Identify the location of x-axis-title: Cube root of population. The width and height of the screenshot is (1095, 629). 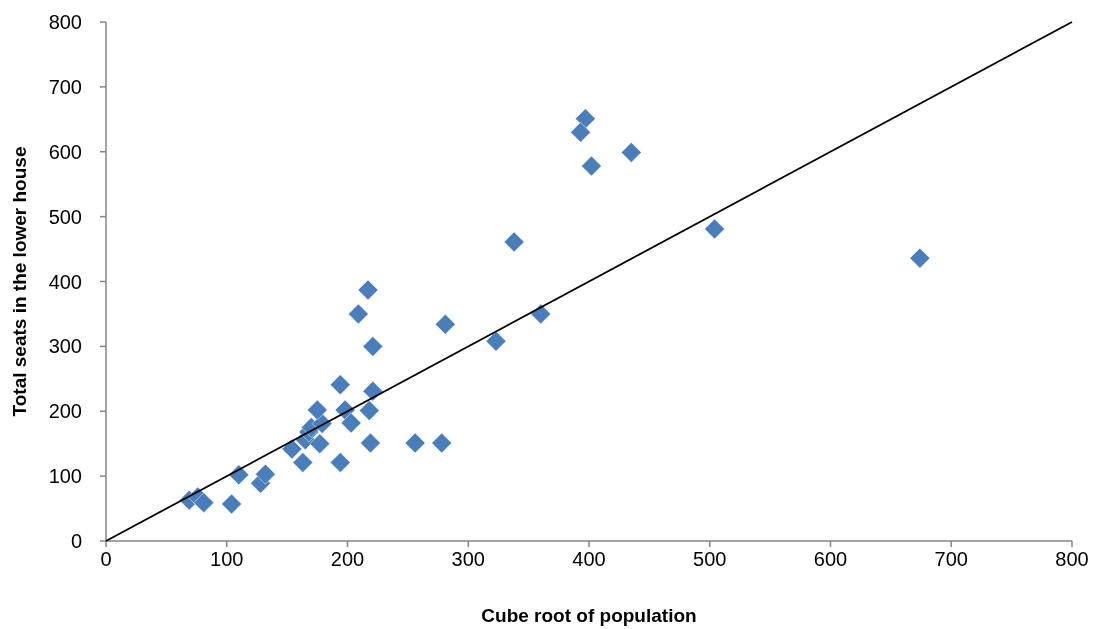
(589, 615).